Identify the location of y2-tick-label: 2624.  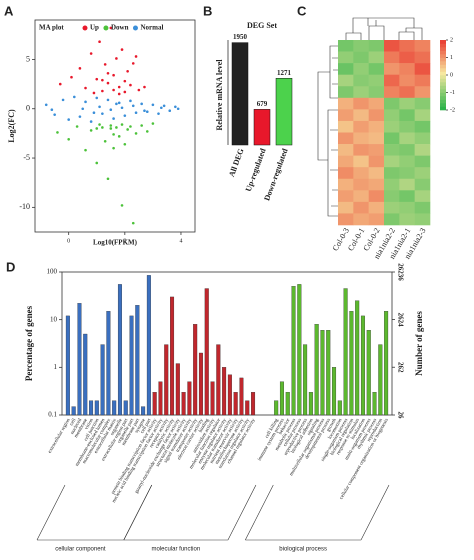
(400, 320).